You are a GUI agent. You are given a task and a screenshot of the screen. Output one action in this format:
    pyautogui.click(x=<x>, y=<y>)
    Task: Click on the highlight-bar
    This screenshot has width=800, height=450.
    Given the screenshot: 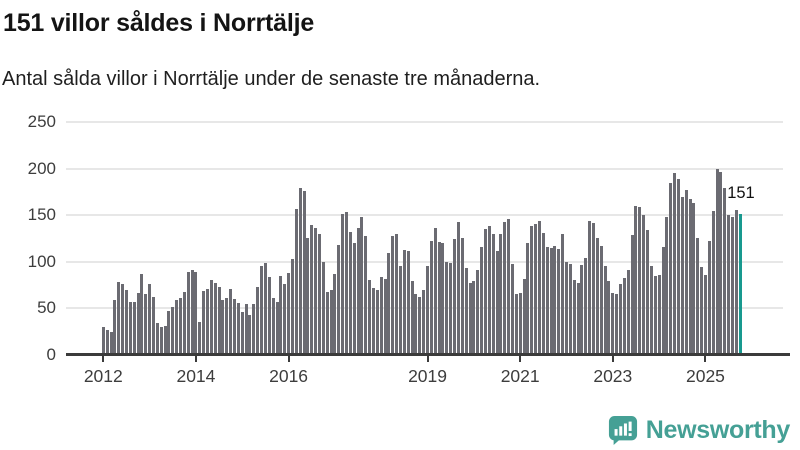 What is the action you would take?
    pyautogui.click(x=740, y=284)
    